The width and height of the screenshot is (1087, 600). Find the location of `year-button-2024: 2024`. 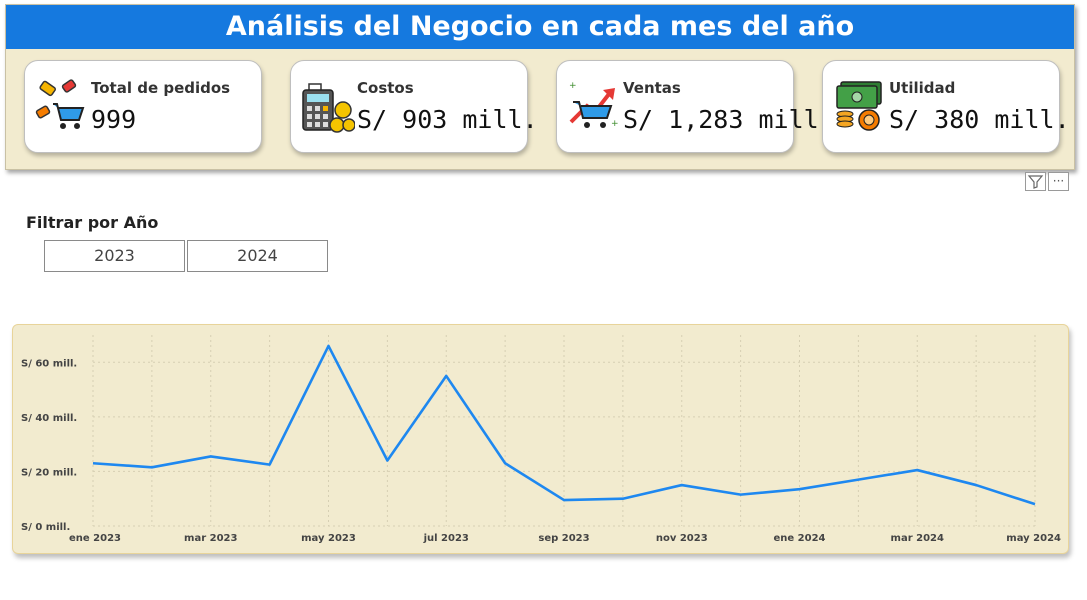

year-button-2024: 2024 is located at coordinates (257, 256).